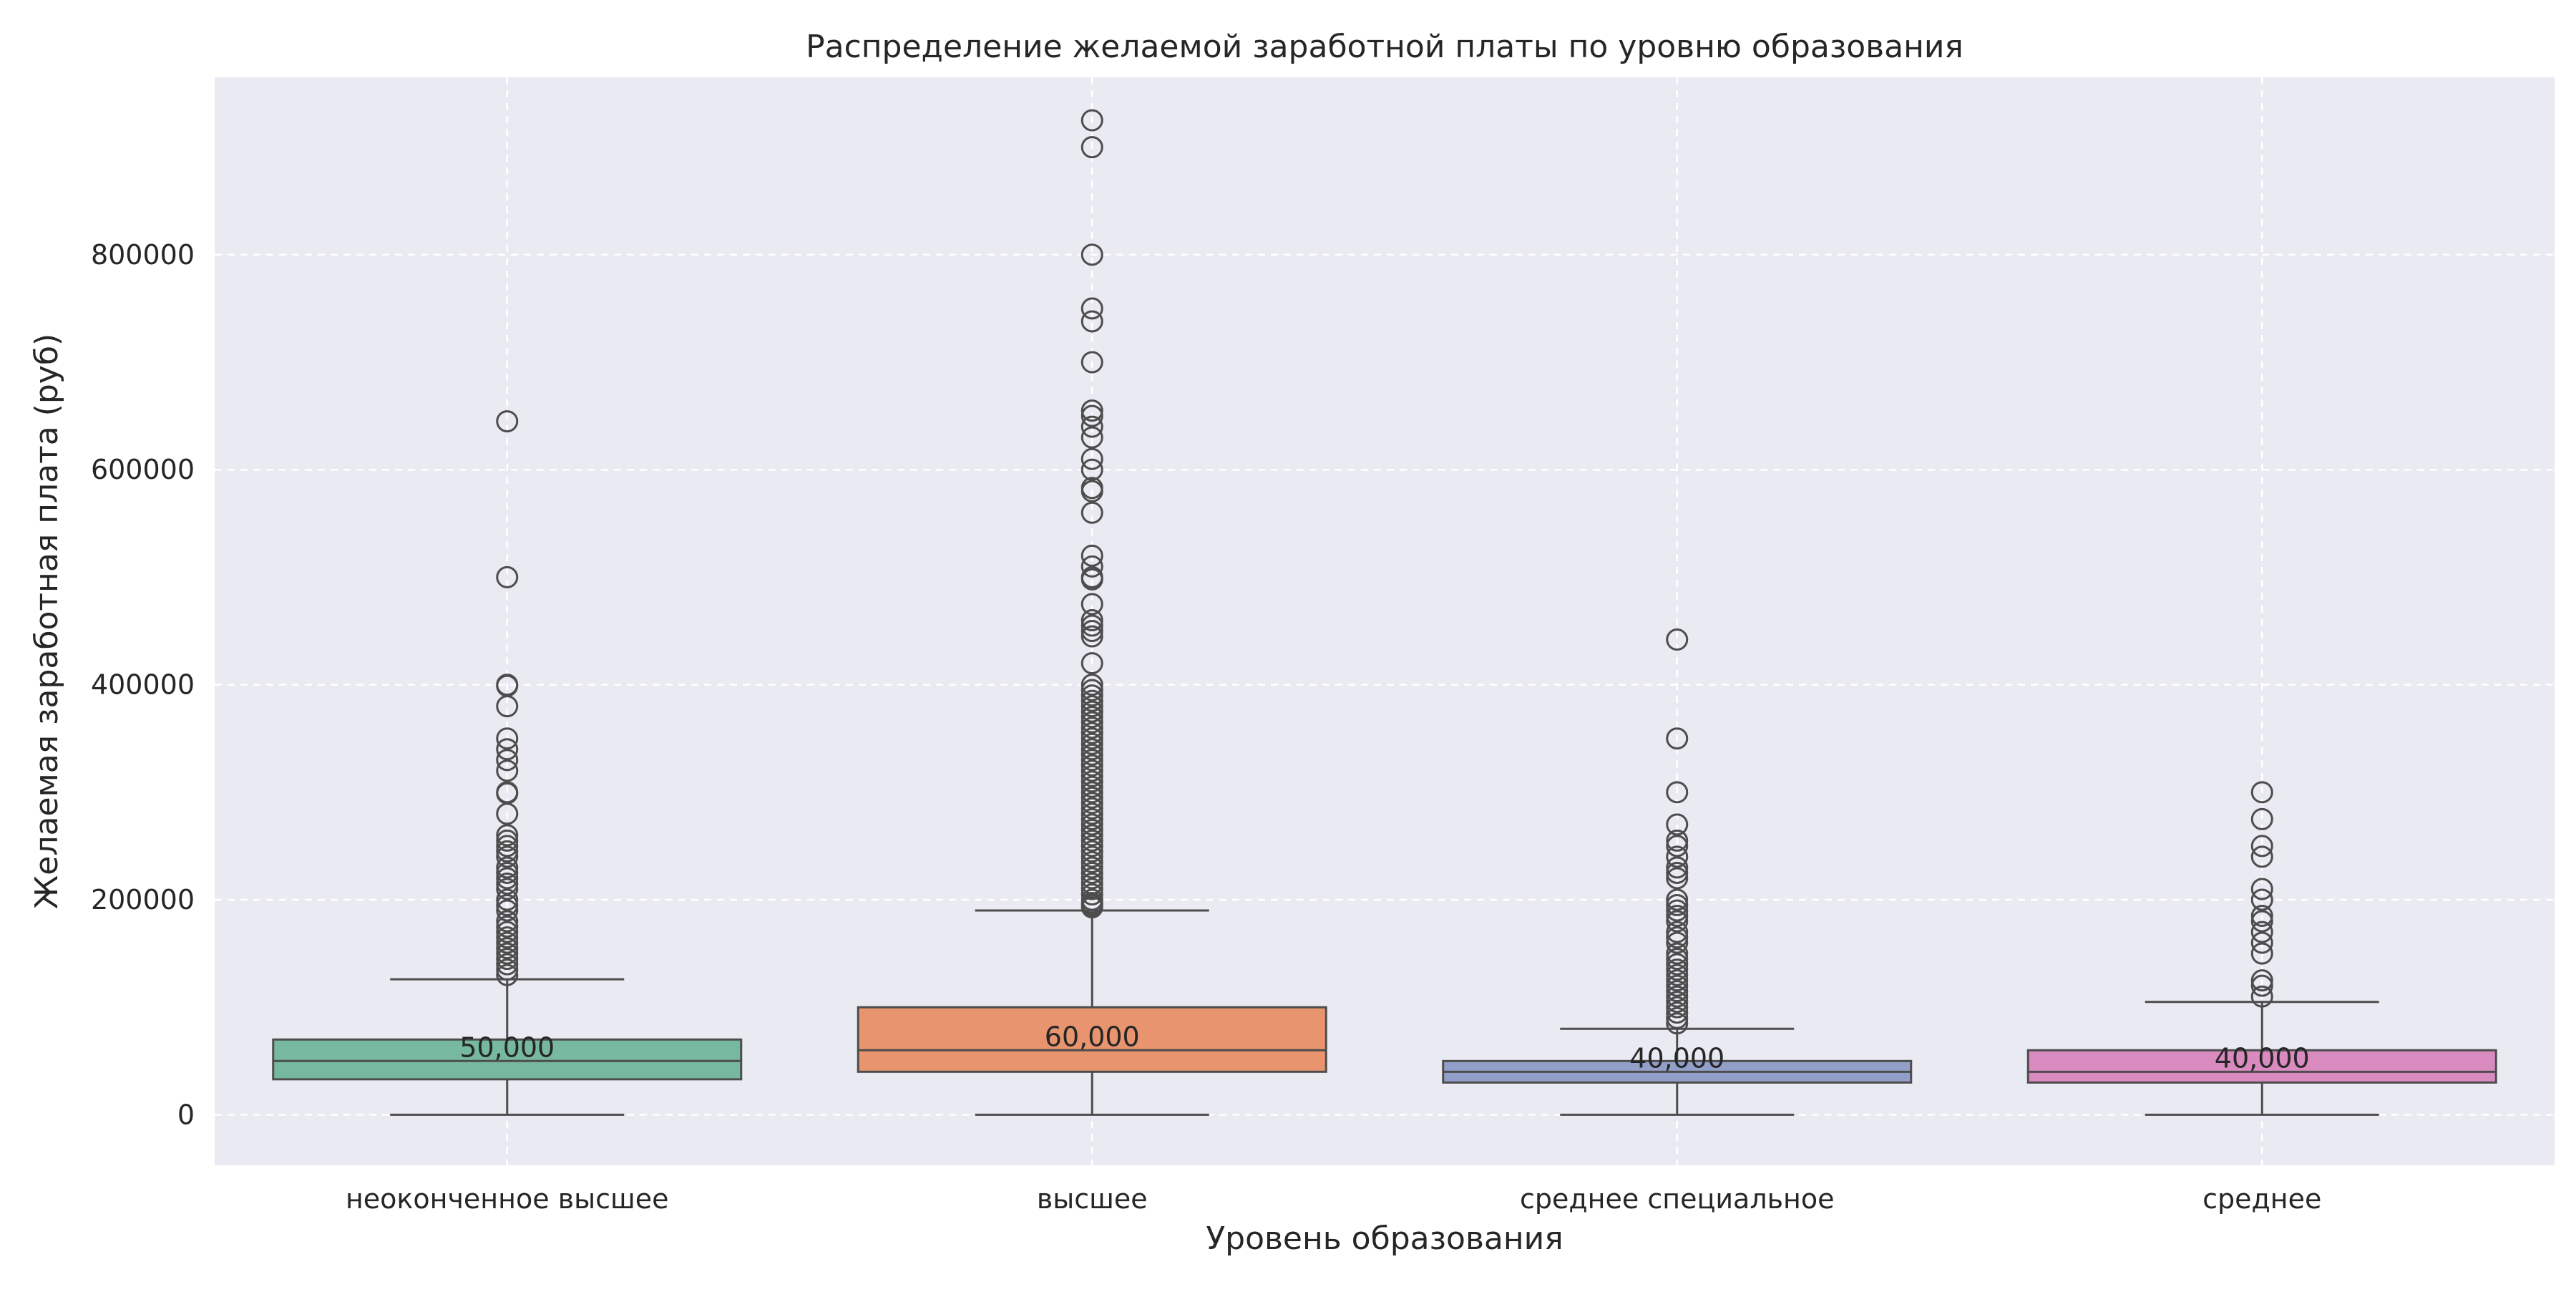 The image size is (2576, 1292). I want to click on y-tick-label: 0, so click(186, 1114).